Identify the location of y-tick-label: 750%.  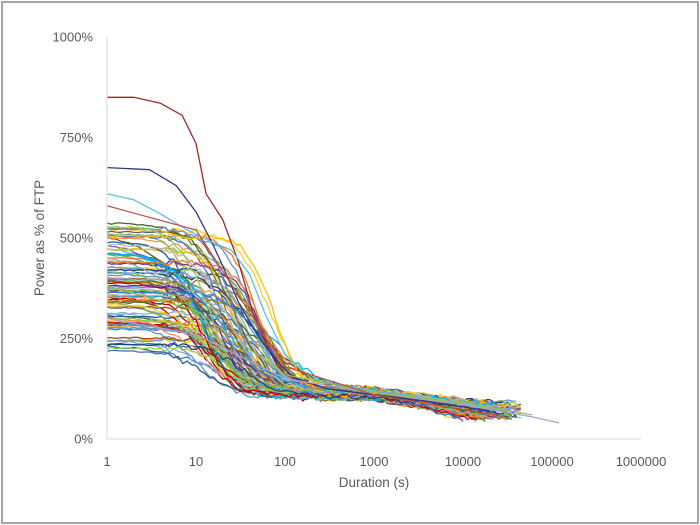
(77, 137).